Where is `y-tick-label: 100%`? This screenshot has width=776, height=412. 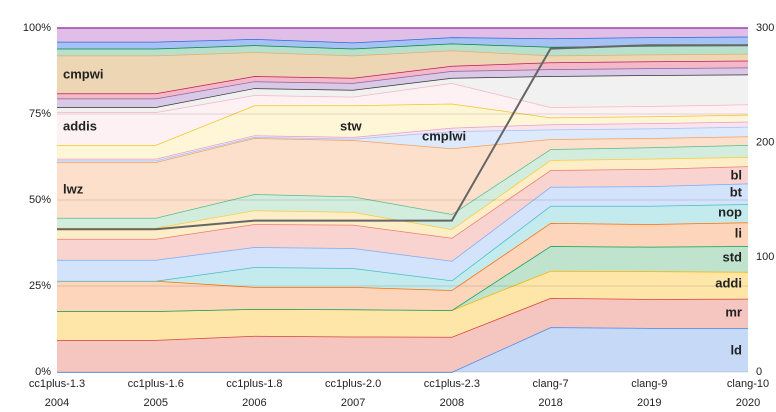
y-tick-label: 100% is located at coordinates (37, 28).